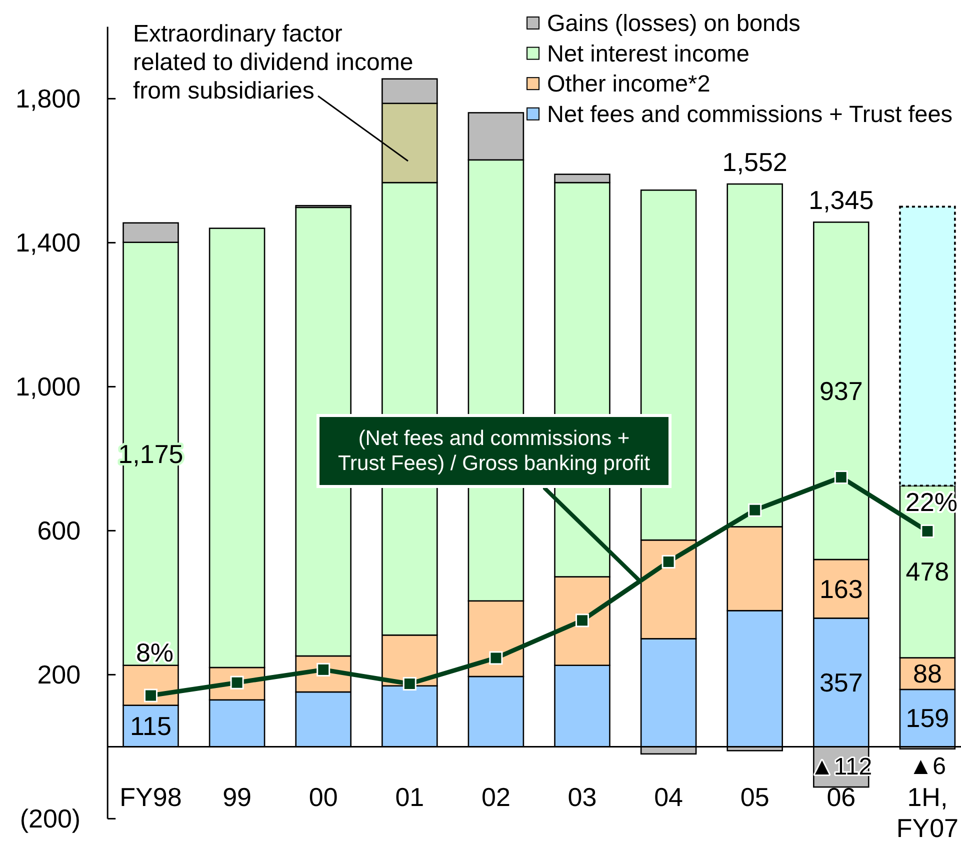 This screenshot has width=961, height=843. I want to click on data-label: 159, so click(928, 718).